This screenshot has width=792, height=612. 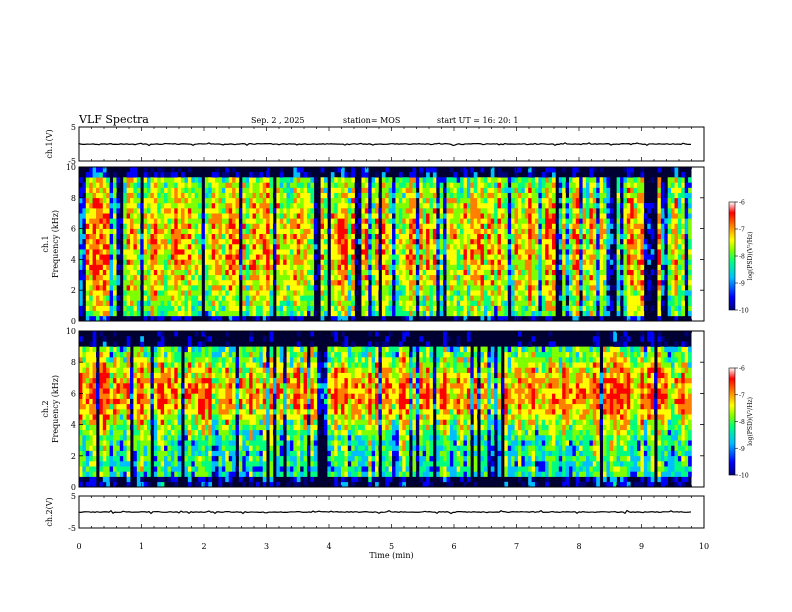 What do you see at coordinates (78, 546) in the screenshot?
I see `xtick-label: 0` at bounding box center [78, 546].